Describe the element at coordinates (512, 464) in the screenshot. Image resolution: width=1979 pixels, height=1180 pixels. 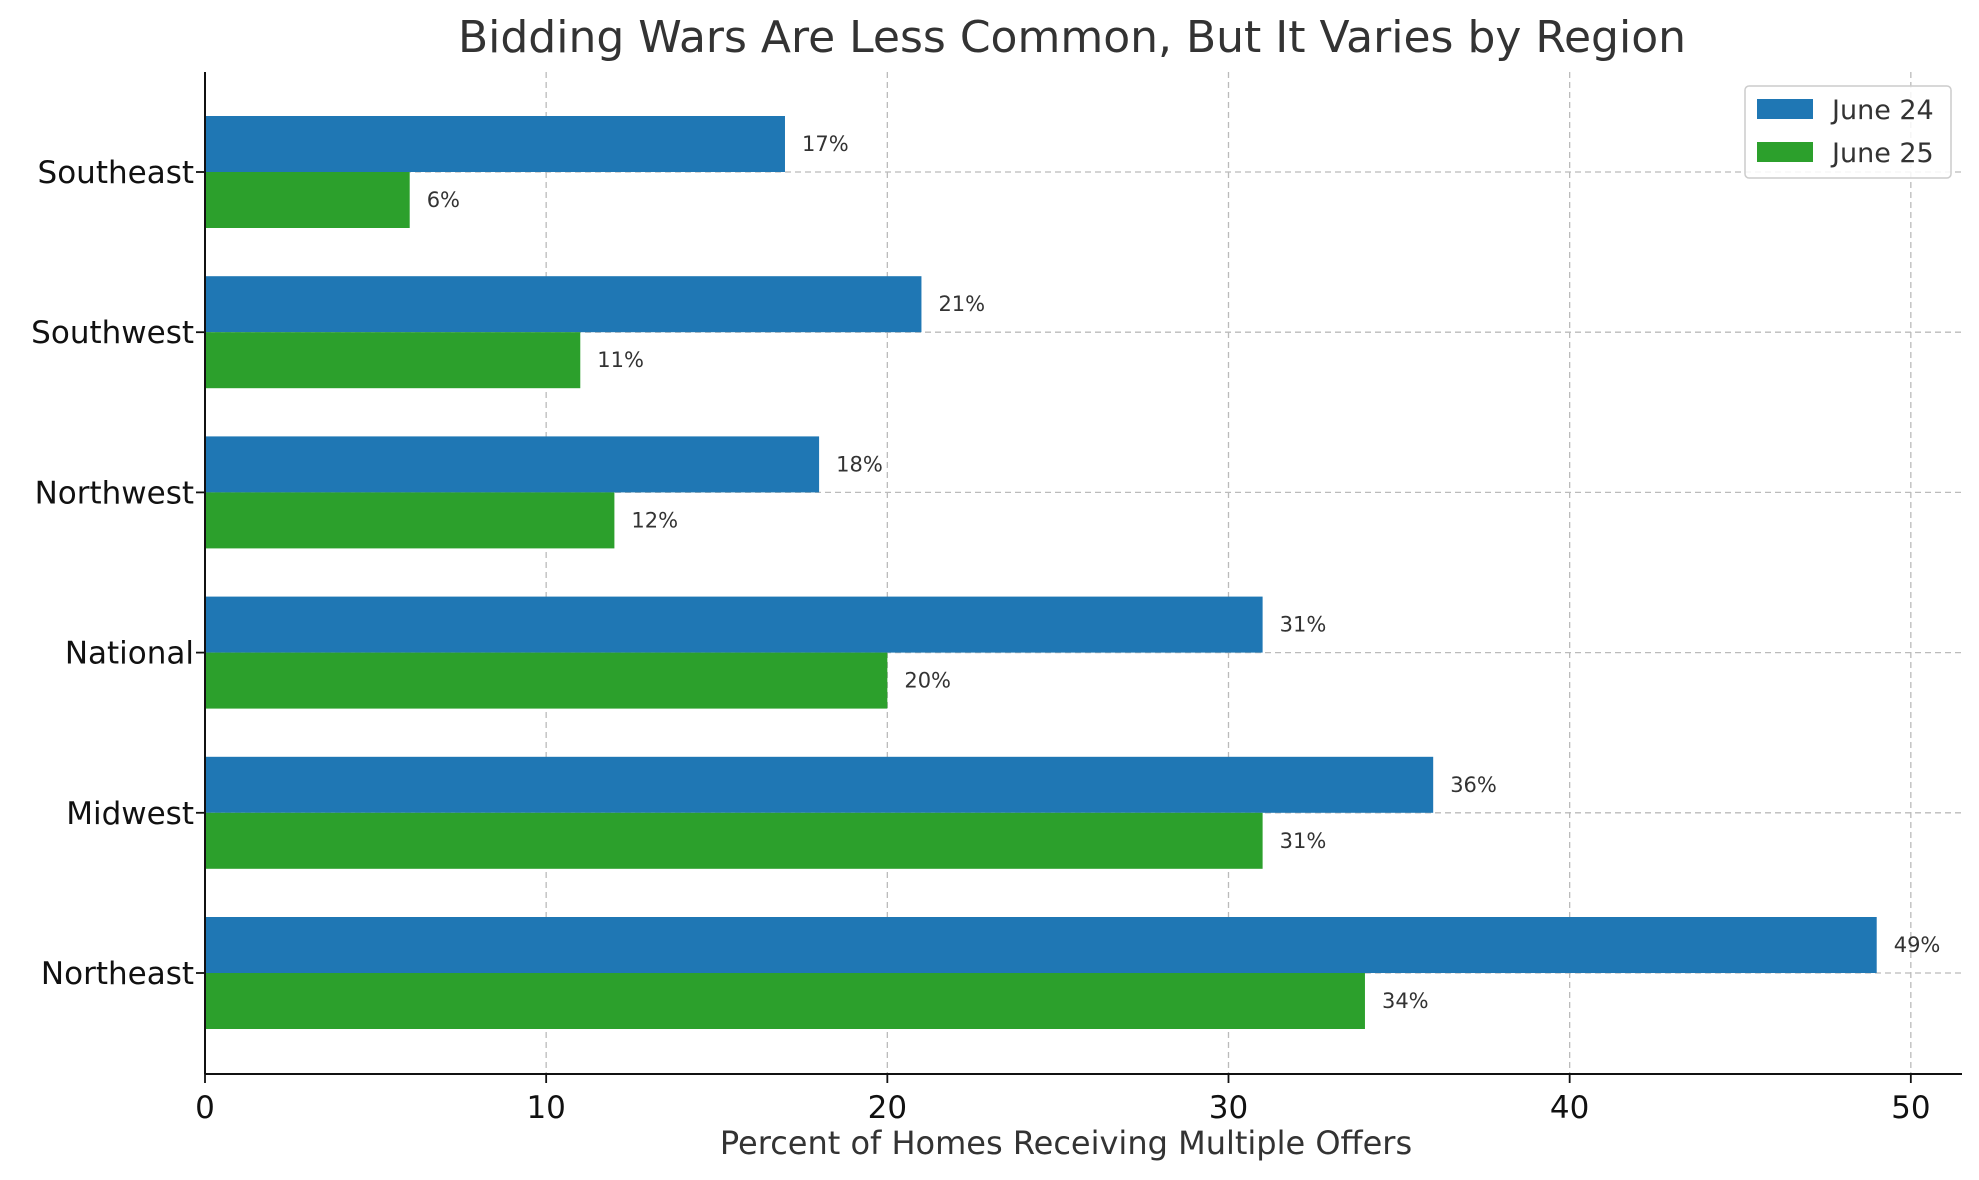
I see `bar-june-24-northwest` at that location.